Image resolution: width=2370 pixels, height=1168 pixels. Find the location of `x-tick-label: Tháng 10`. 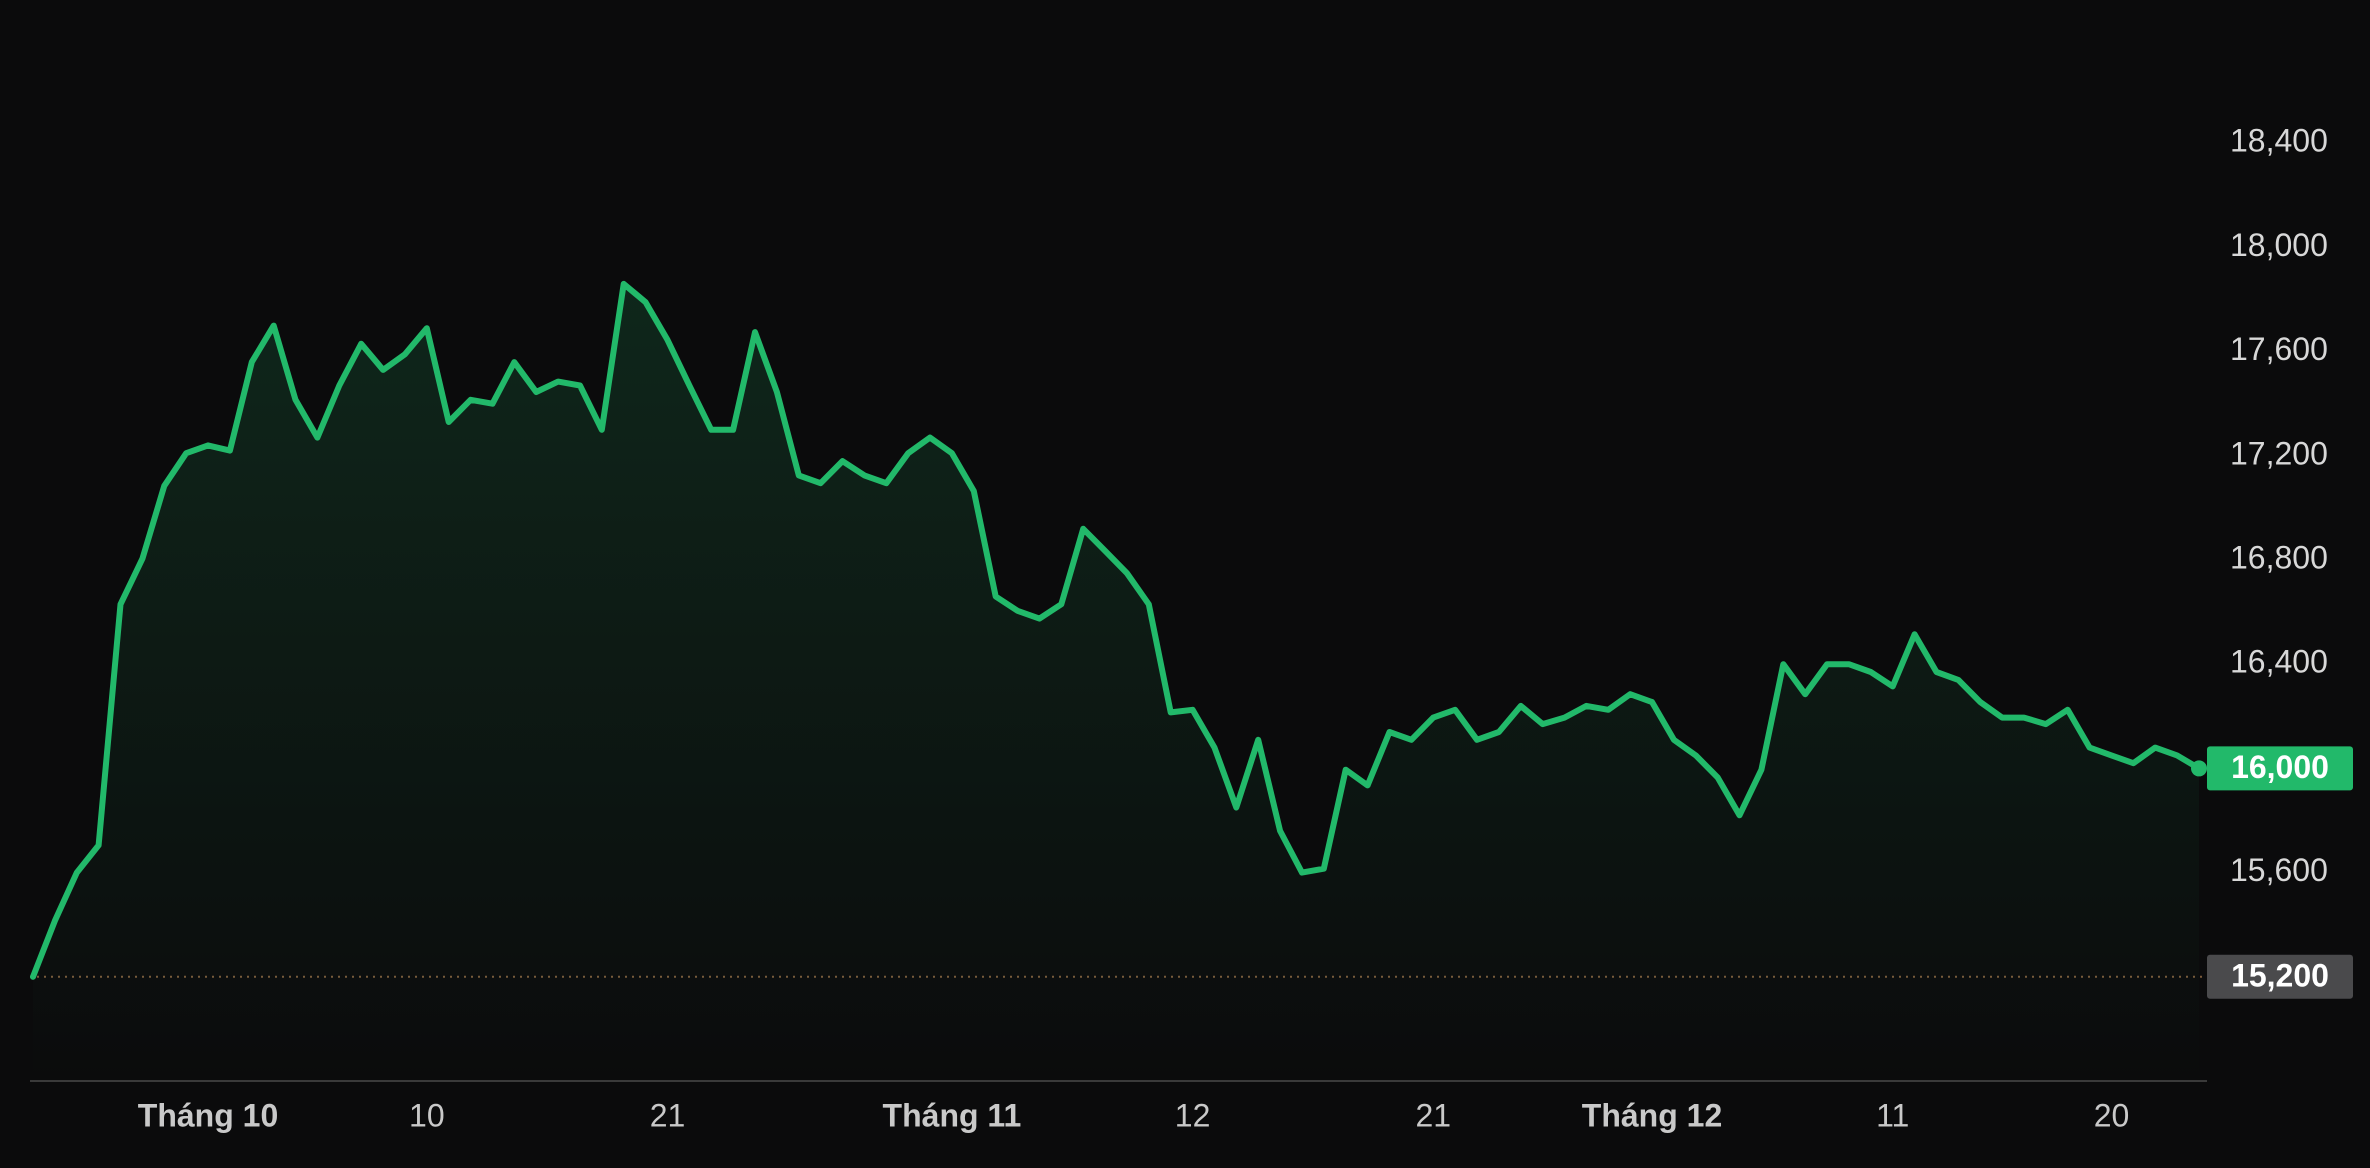

x-tick-label: Tháng 10 is located at coordinates (208, 1115).